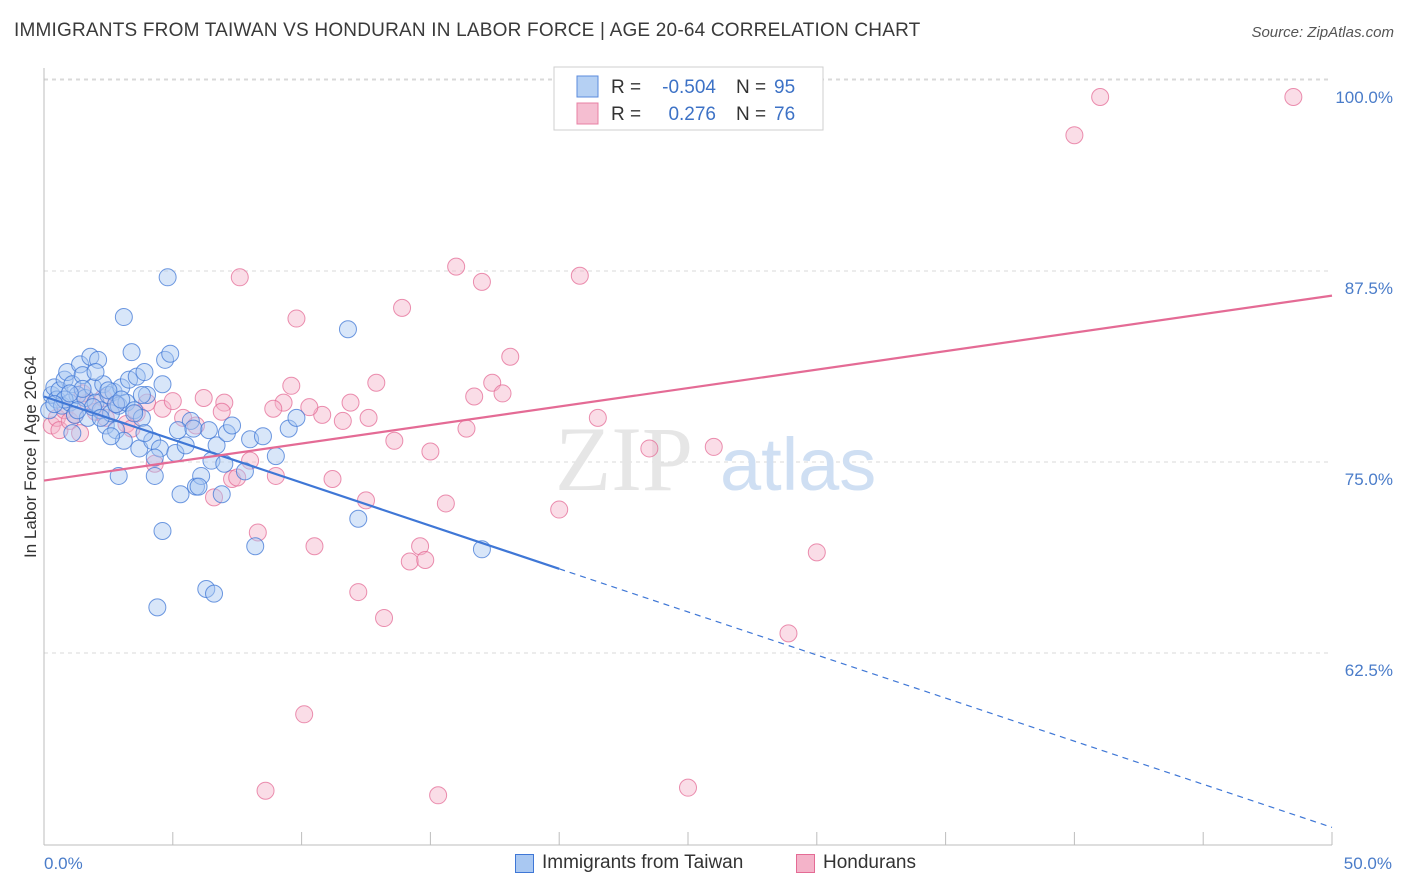 The height and width of the screenshot is (892, 1406). What do you see at coordinates (784, 87) in the screenshot?
I see `legend-blue-n-value: 95` at bounding box center [784, 87].